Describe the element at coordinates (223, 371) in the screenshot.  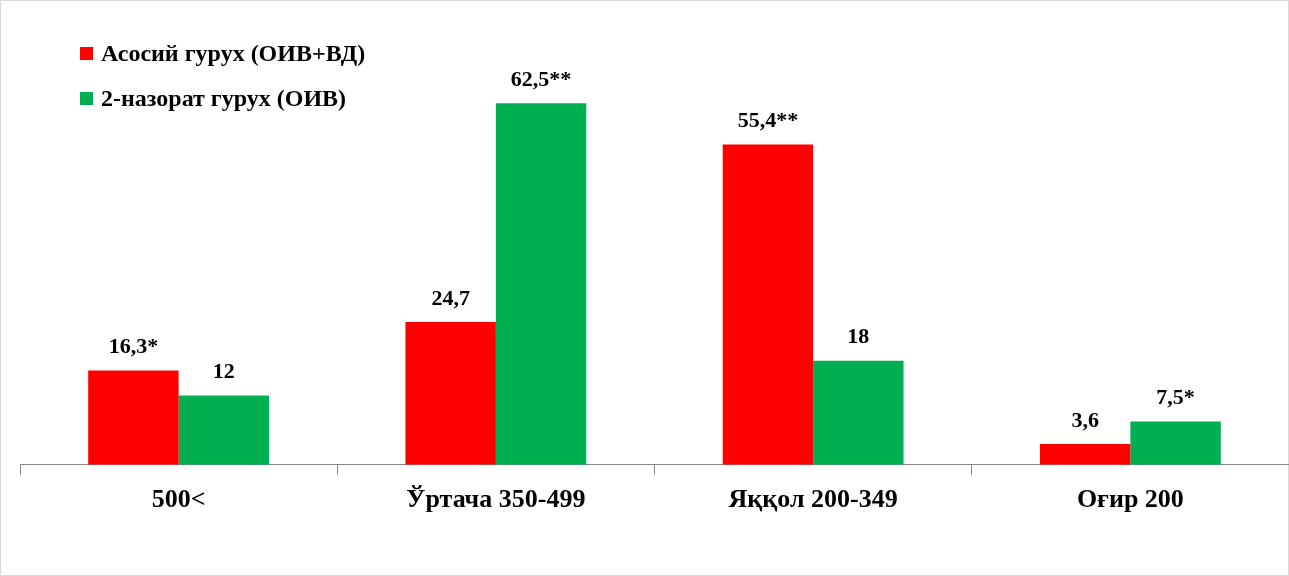
I see `data-label: 12` at that location.